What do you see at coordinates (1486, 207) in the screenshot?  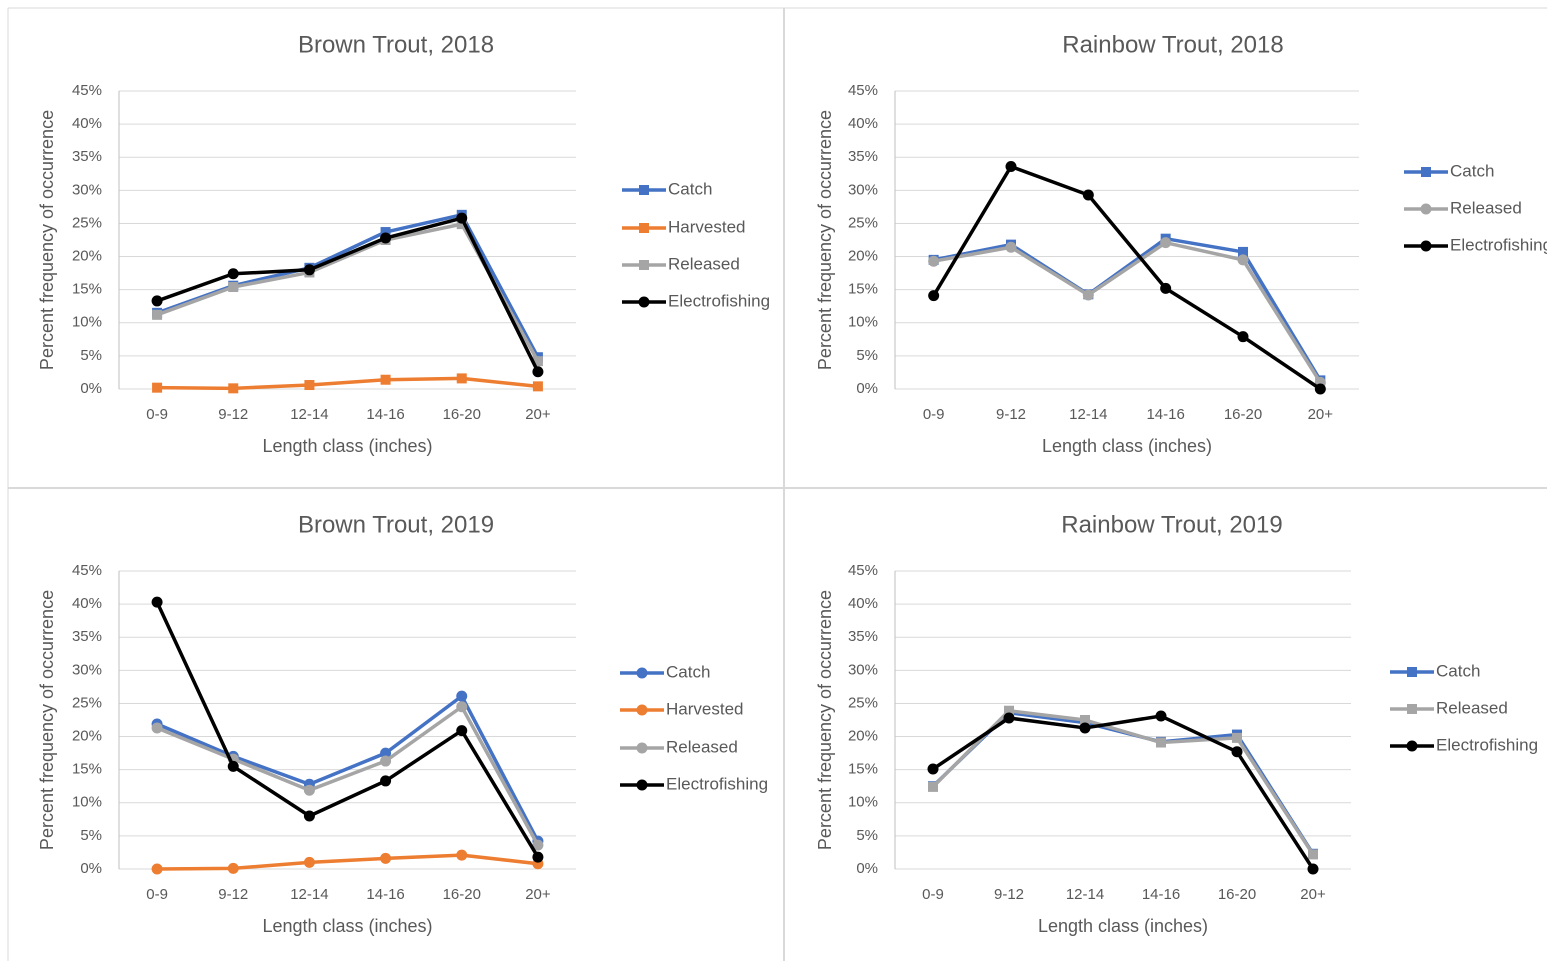 I see `legend-label: Released` at bounding box center [1486, 207].